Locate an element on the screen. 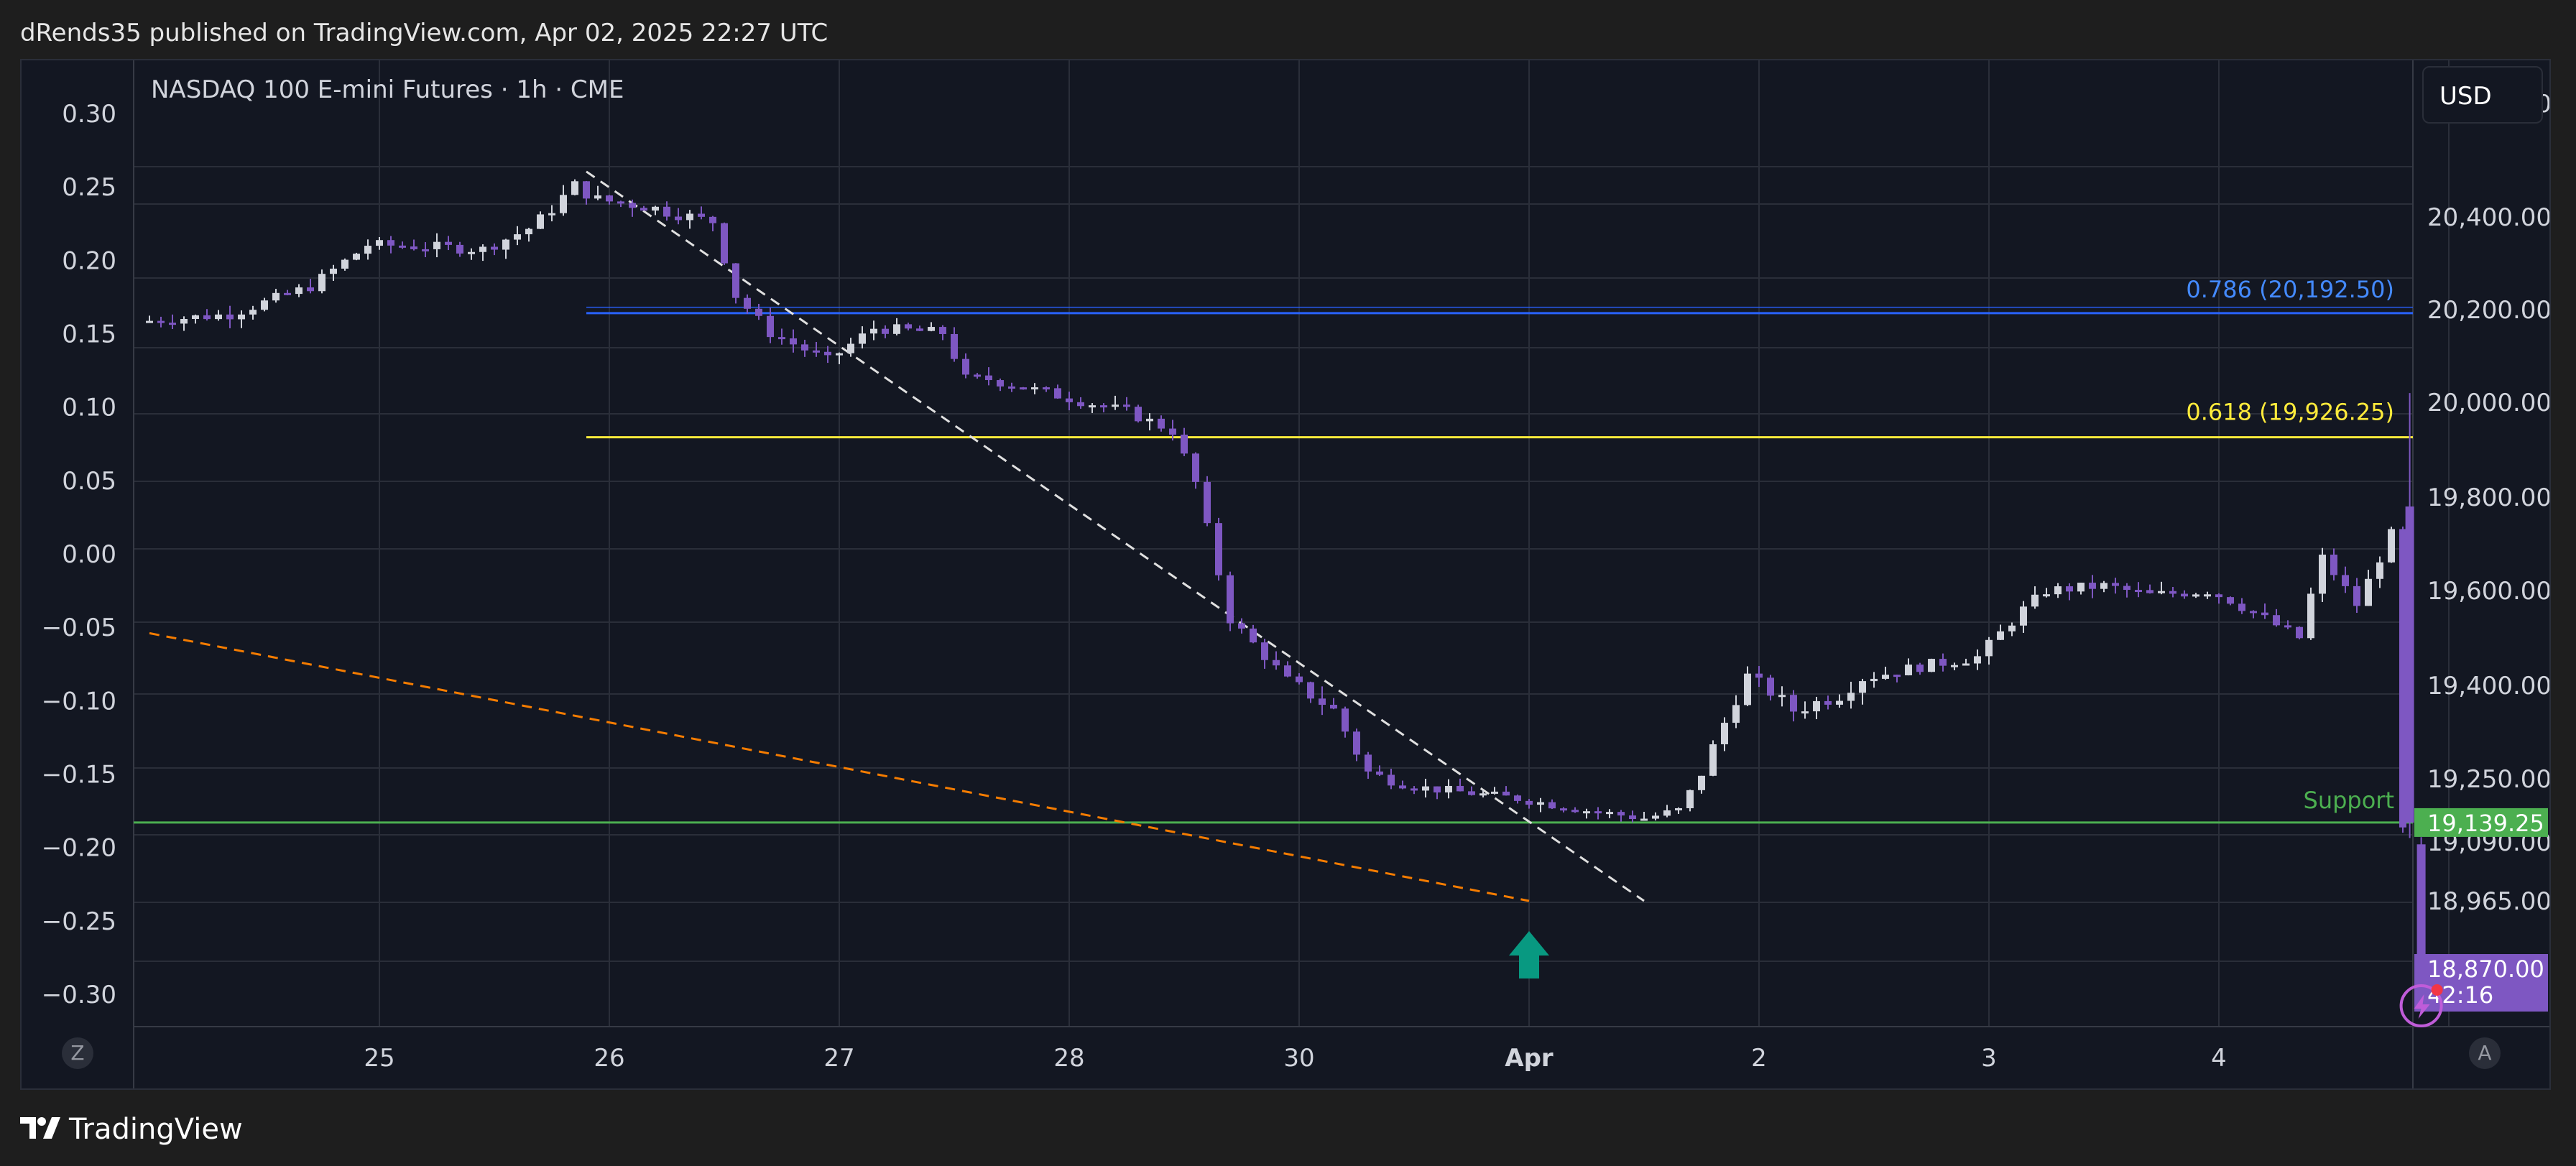 The height and width of the screenshot is (1166, 2576). left-axis-tick: −0.10 is located at coordinates (79, 701).